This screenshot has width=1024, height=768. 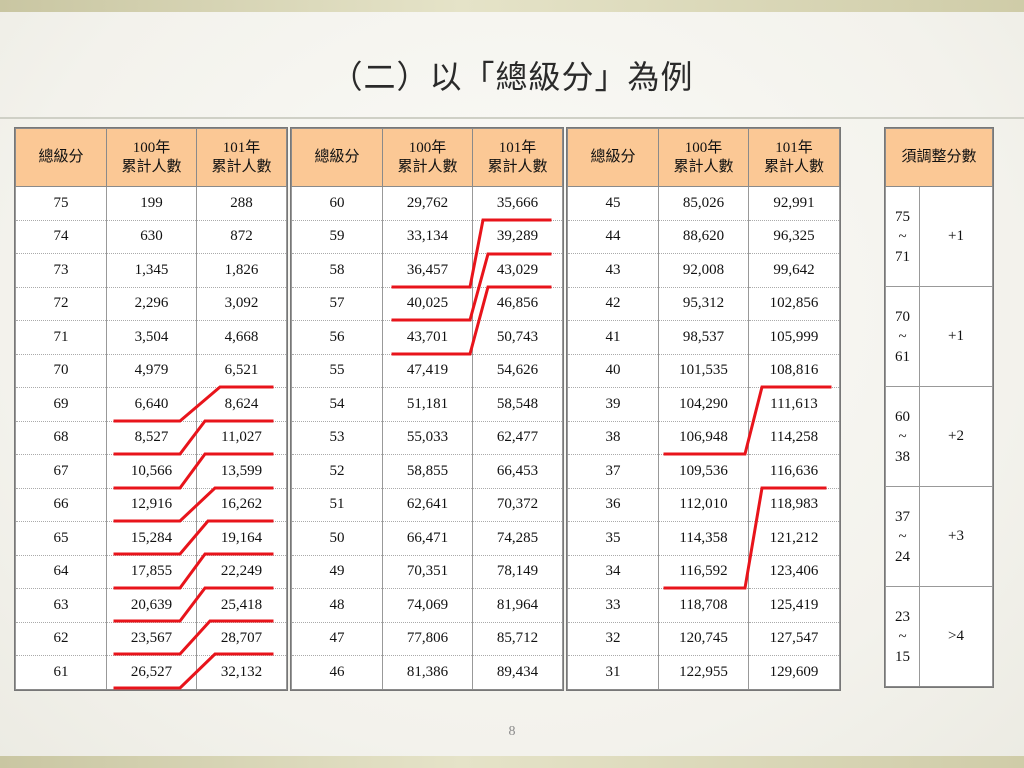 What do you see at coordinates (427, 538) in the screenshot?
I see `count-100-cell: 66,471` at bounding box center [427, 538].